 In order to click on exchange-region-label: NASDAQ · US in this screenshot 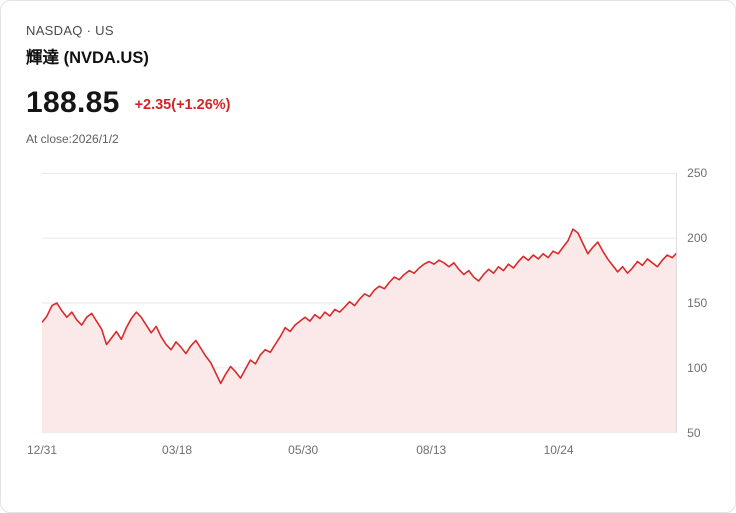, I will do `click(70, 30)`.